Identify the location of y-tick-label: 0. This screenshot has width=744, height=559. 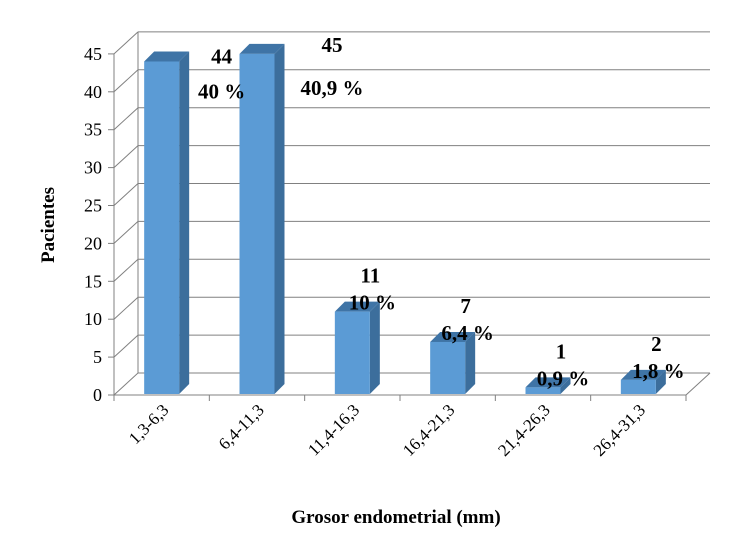
(97, 395).